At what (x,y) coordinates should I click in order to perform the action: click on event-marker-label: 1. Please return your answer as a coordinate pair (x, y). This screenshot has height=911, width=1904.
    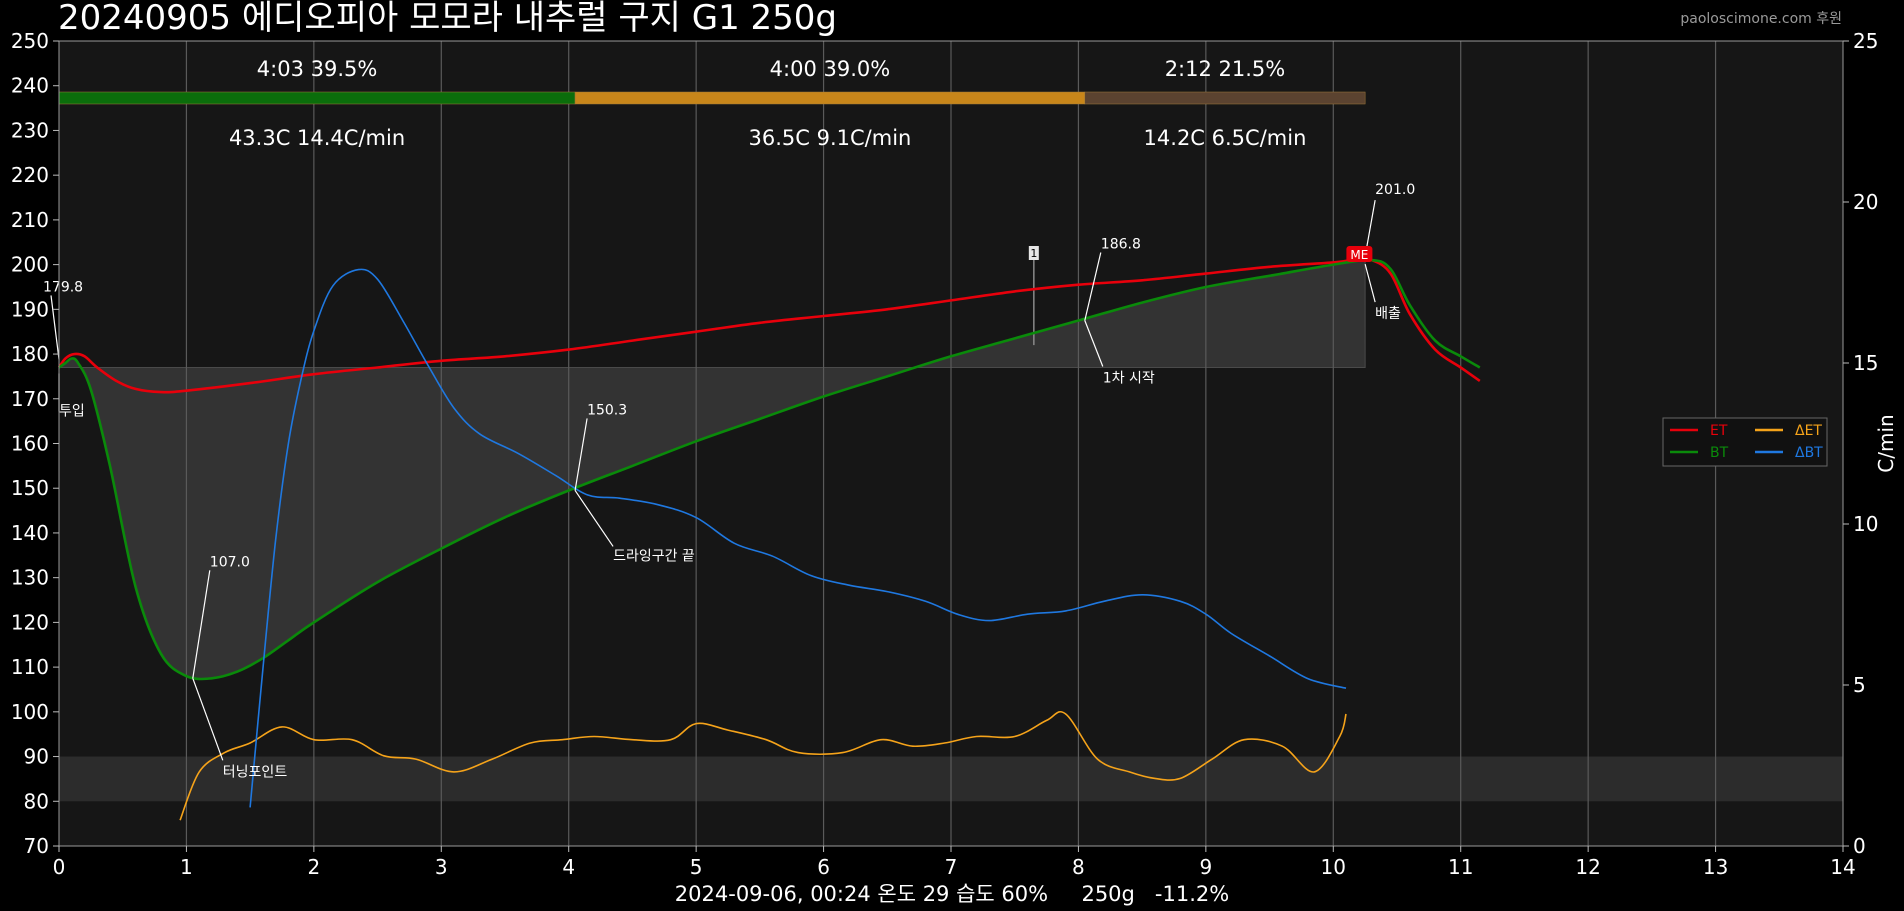
    Looking at the image, I should click on (1033, 253).